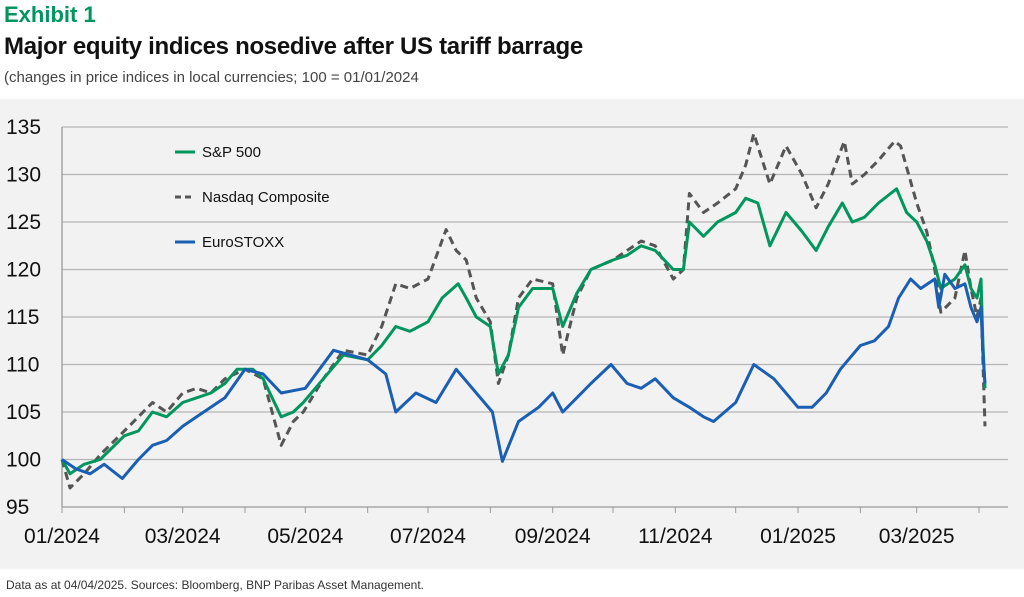  What do you see at coordinates (23, 460) in the screenshot?
I see `y-tick-label: 100` at bounding box center [23, 460].